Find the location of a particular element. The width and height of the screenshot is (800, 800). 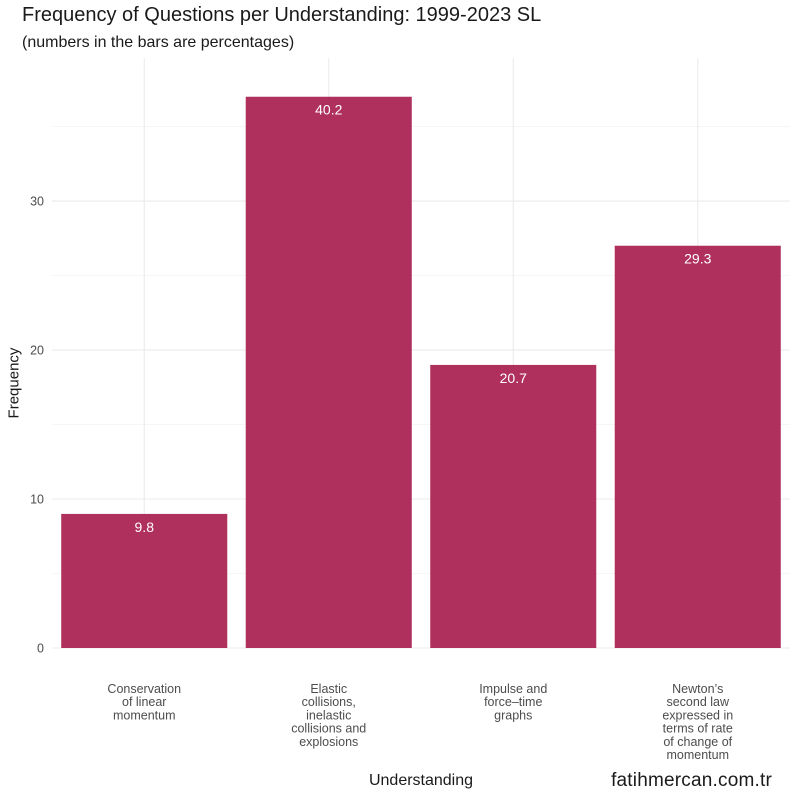

x-axis-label: Understanding is located at coordinates (421, 780).